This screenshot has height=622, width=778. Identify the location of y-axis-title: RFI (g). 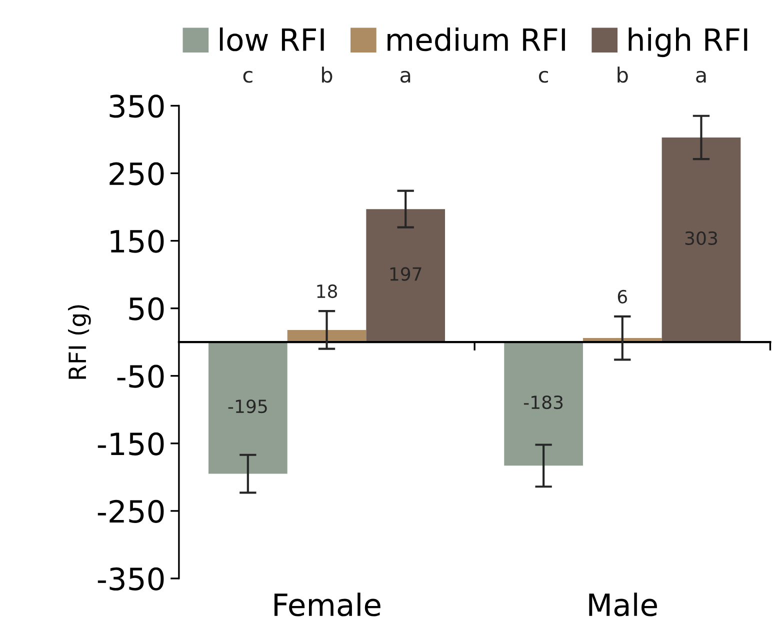
(79, 342).